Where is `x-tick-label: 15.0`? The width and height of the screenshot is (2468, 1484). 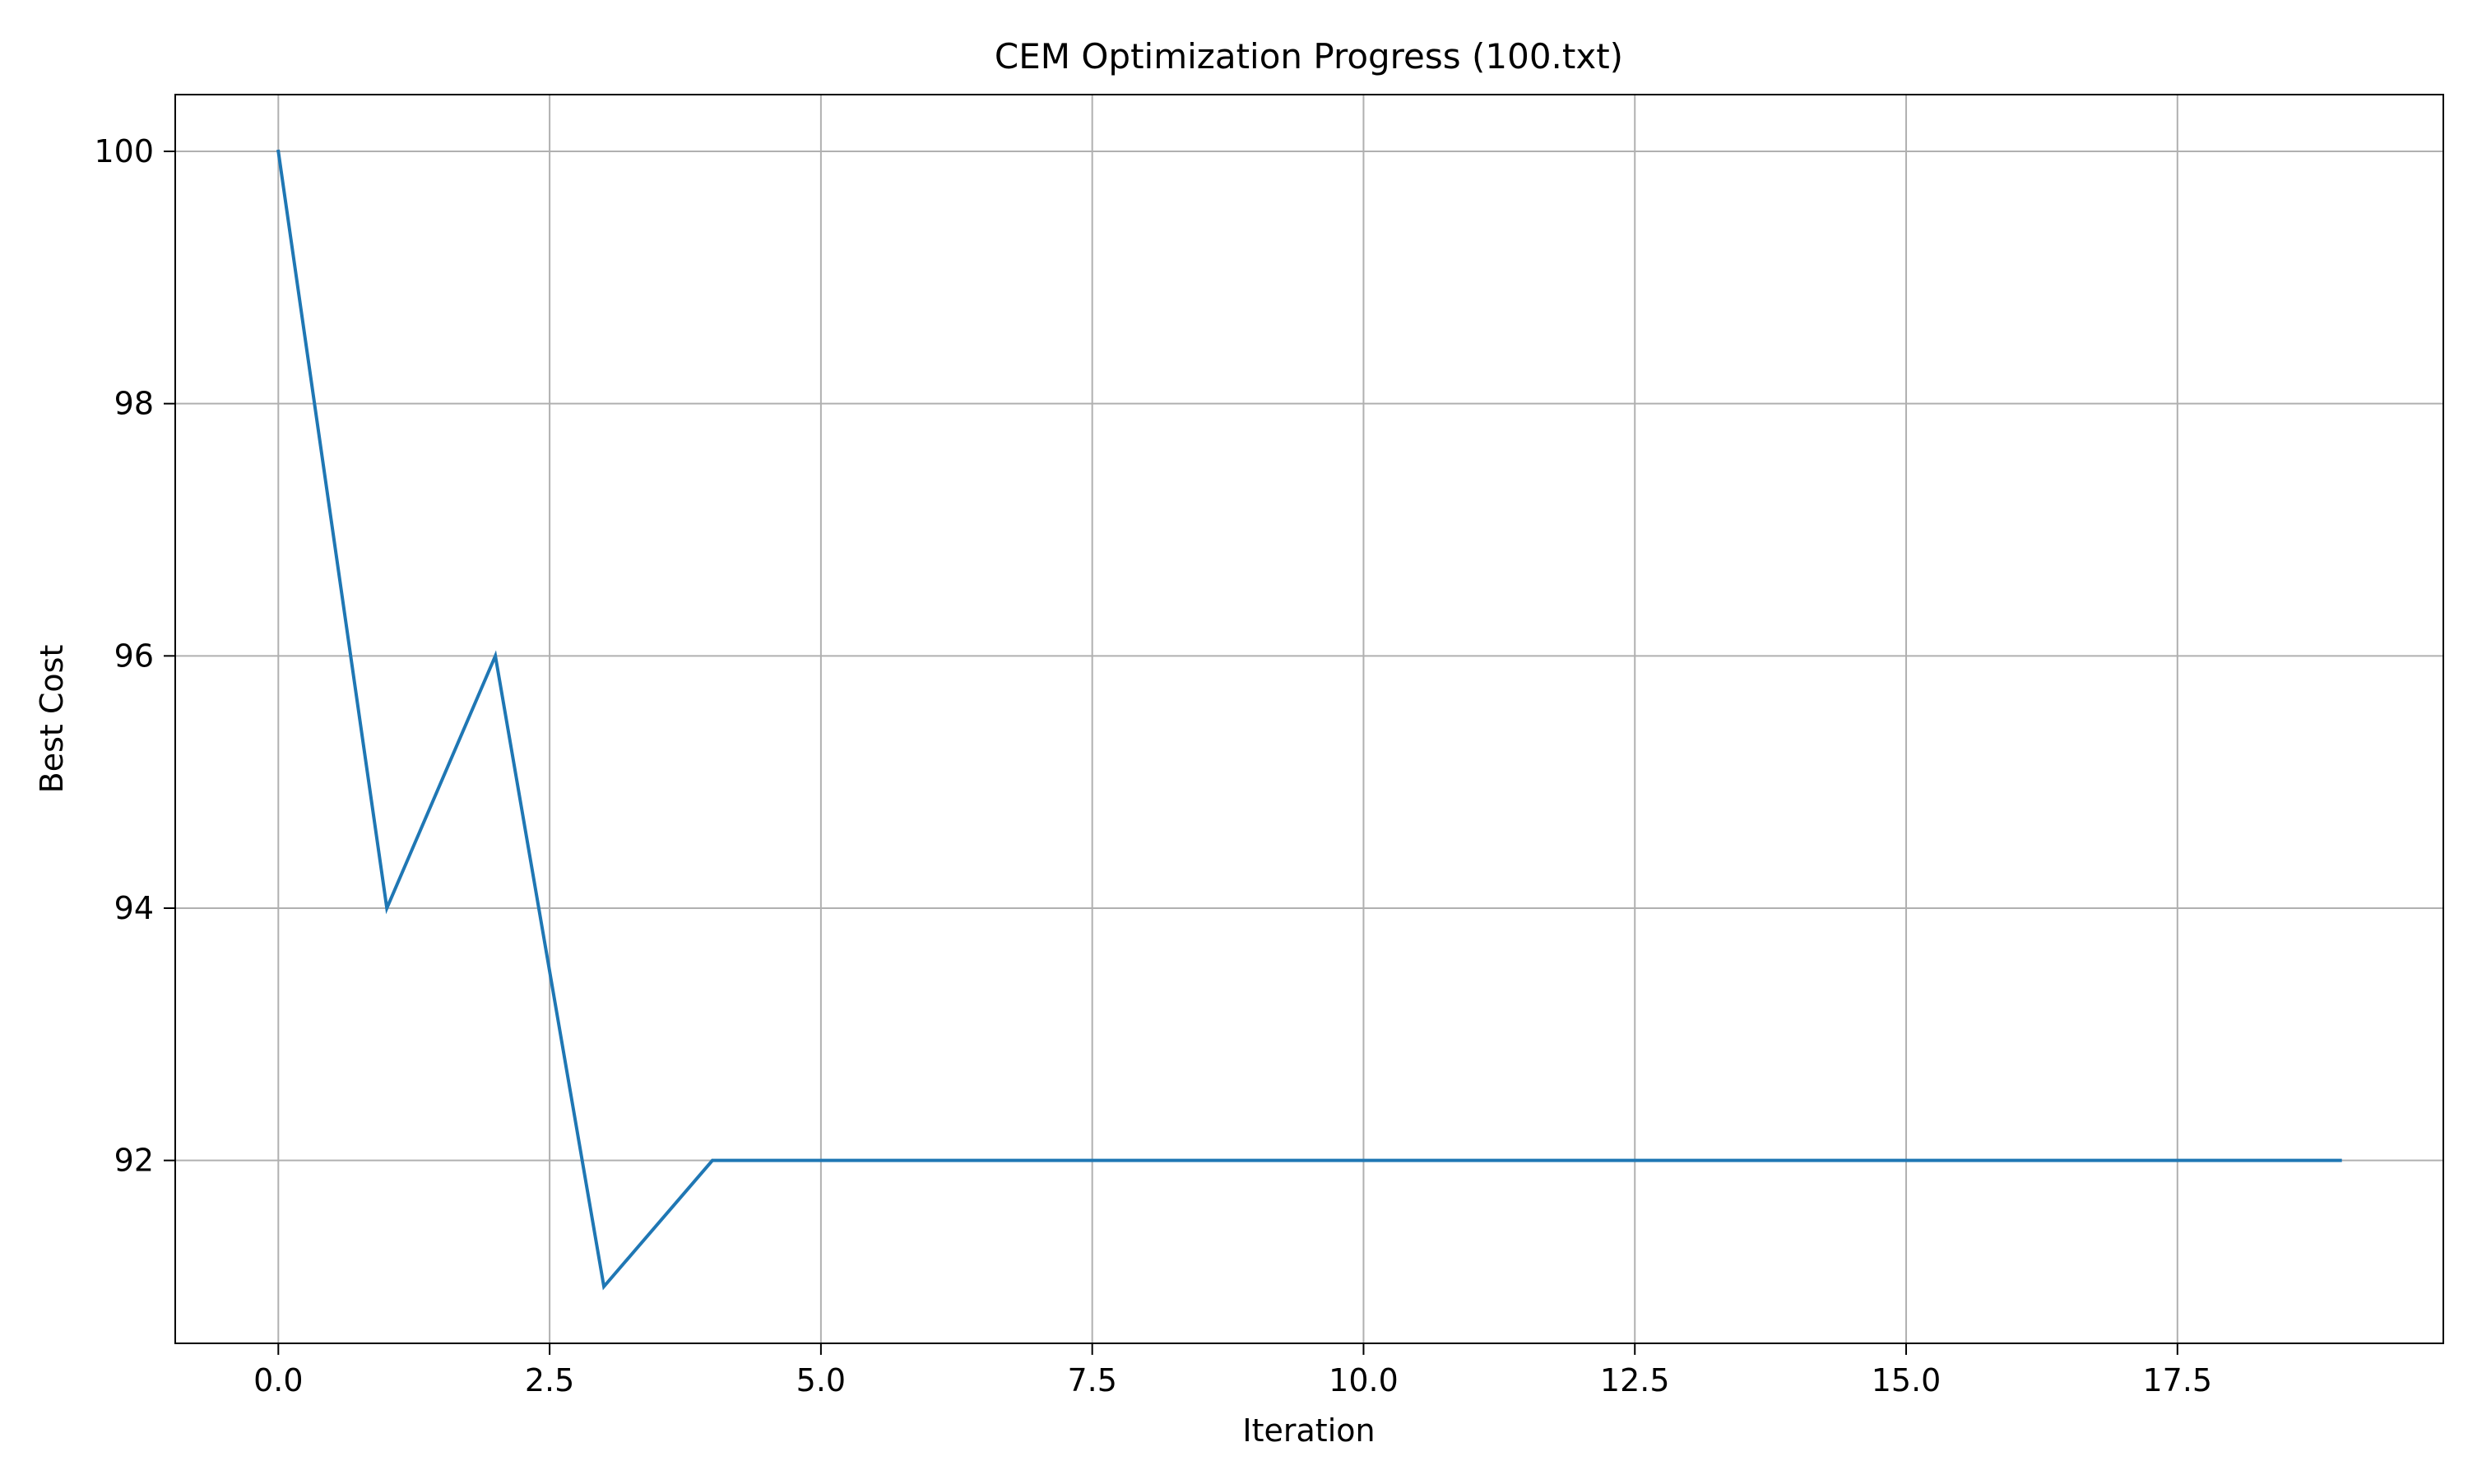
x-tick-label: 15.0 is located at coordinates (1906, 1380).